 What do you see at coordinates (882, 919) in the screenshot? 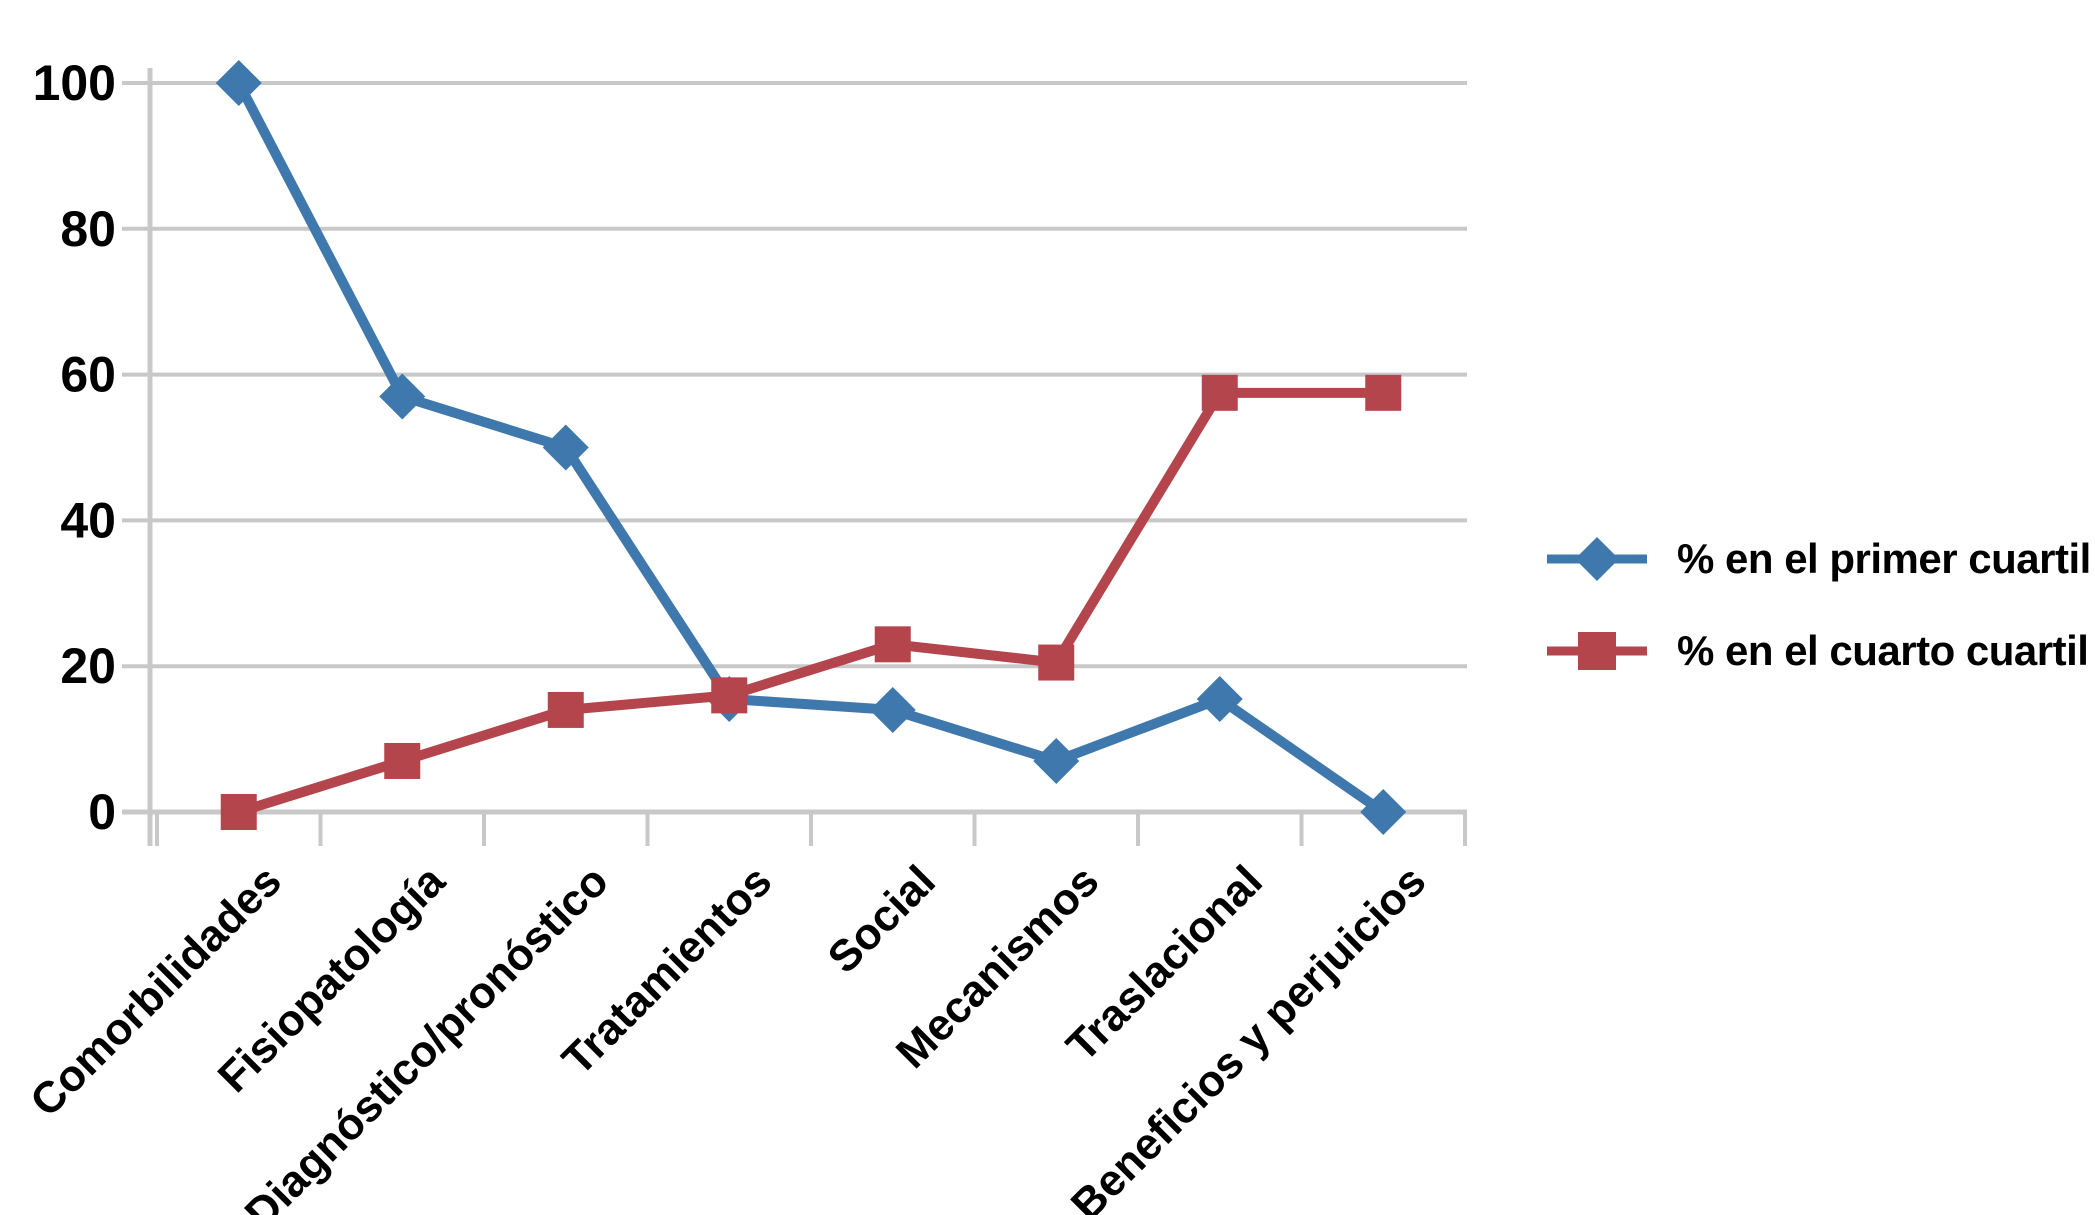
I see `x-category-label: Social` at bounding box center [882, 919].